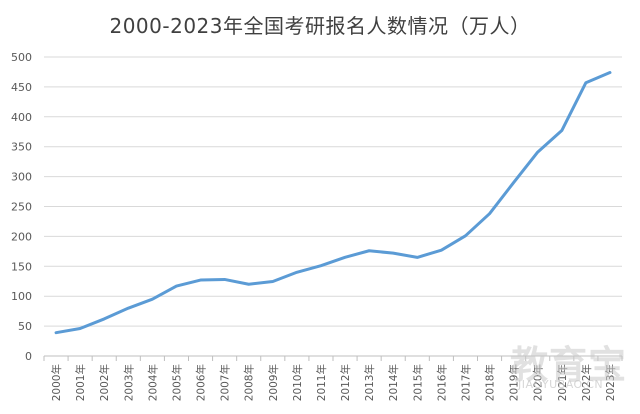  What do you see at coordinates (321, 382) in the screenshot?
I see `x-tick-label: 2011年` at bounding box center [321, 382].